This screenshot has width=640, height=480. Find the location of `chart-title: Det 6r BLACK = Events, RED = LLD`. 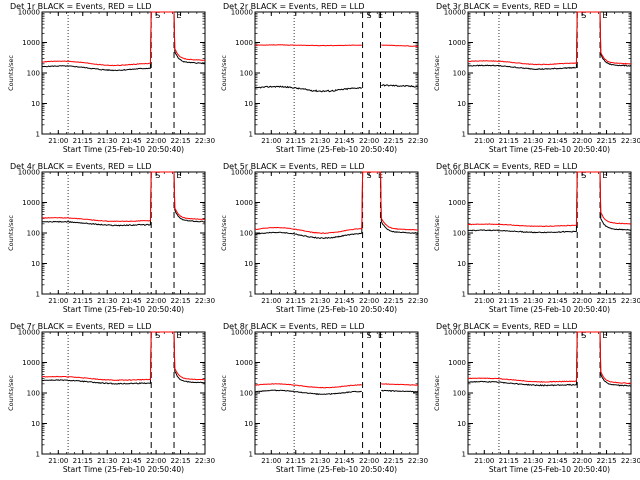

chart-title: Det 6r BLACK = Events, RED = LLD is located at coordinates (507, 166).